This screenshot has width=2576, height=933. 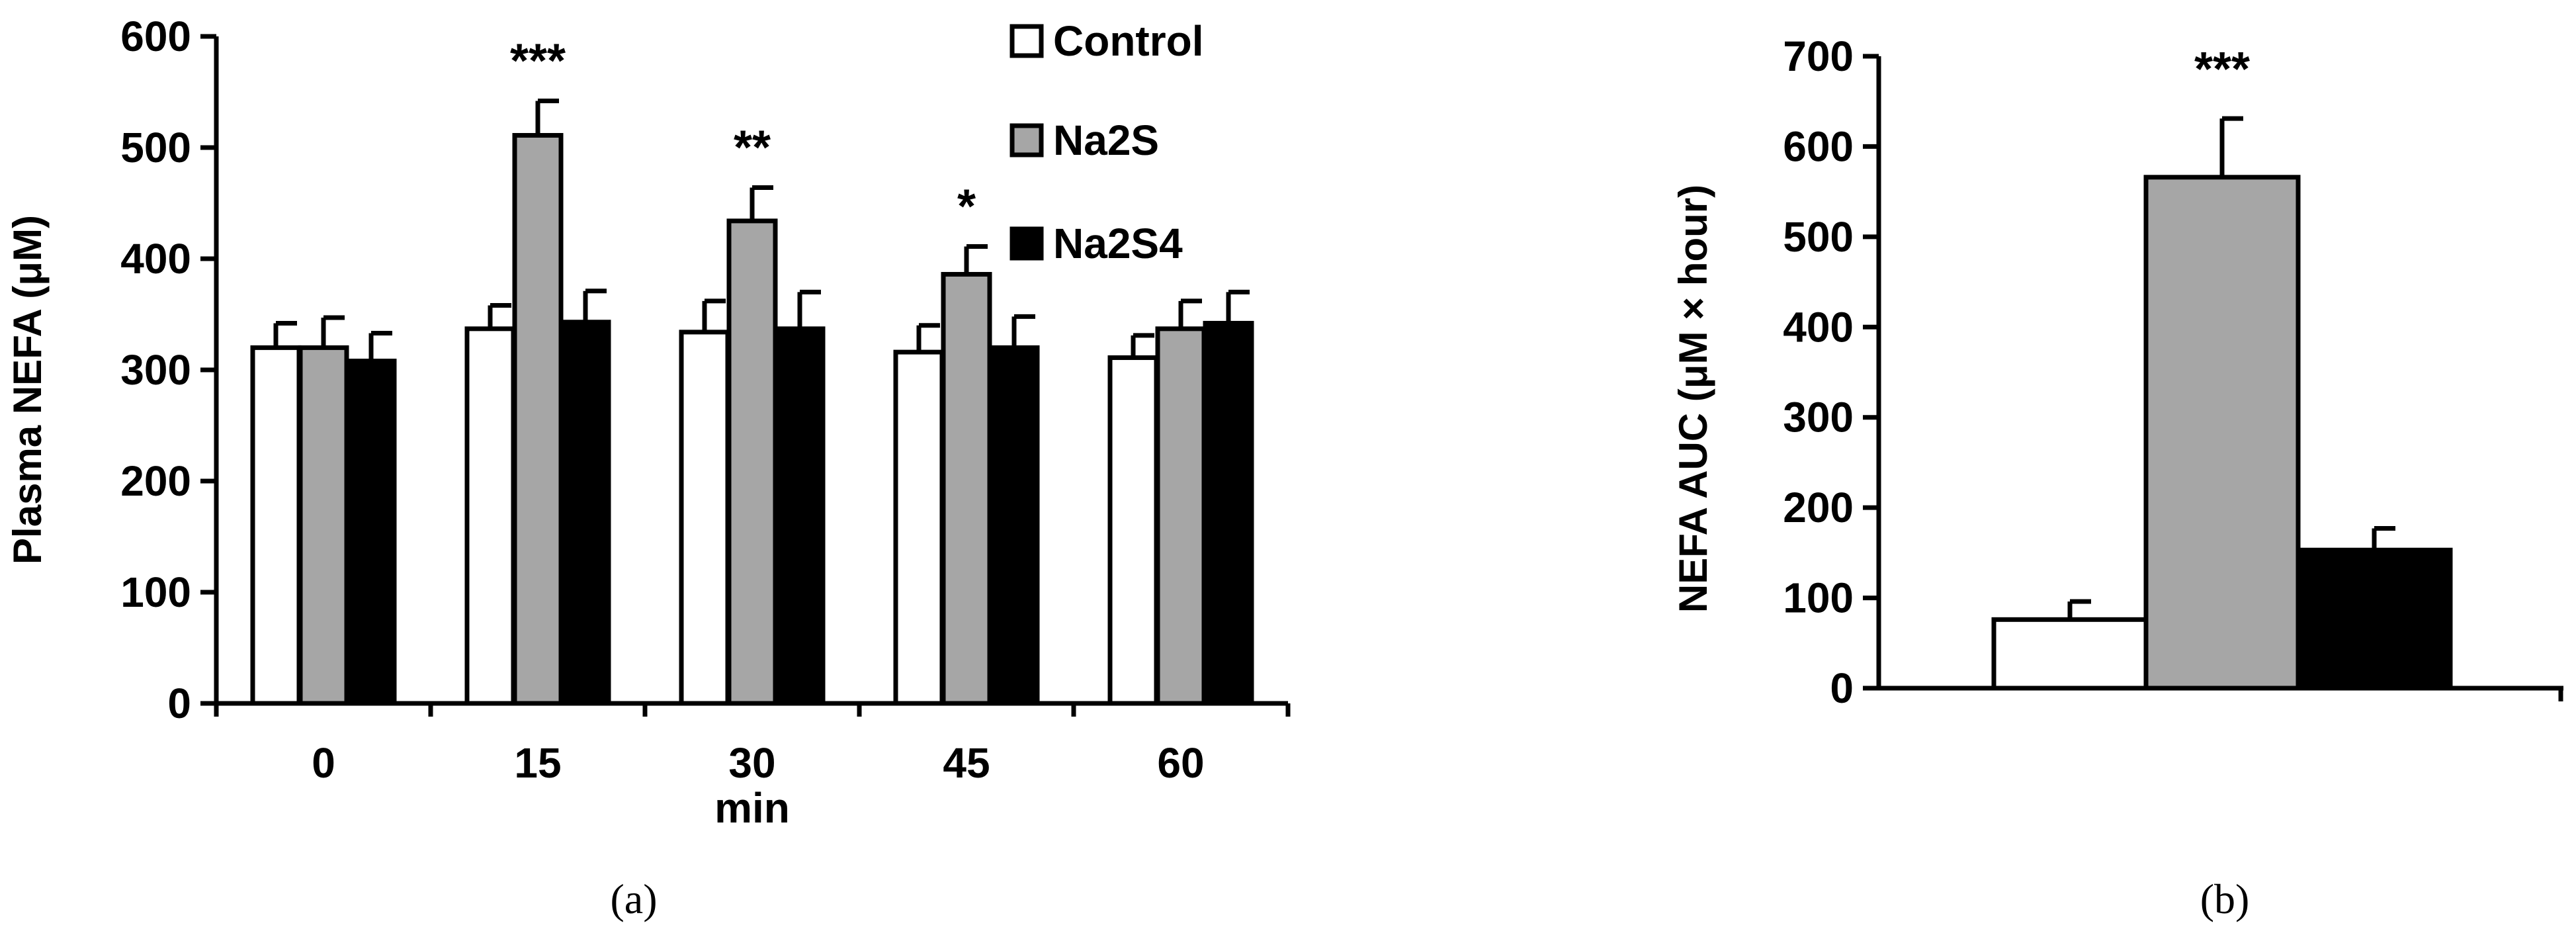 I want to click on legend-label: Na2S, so click(x=1106, y=140).